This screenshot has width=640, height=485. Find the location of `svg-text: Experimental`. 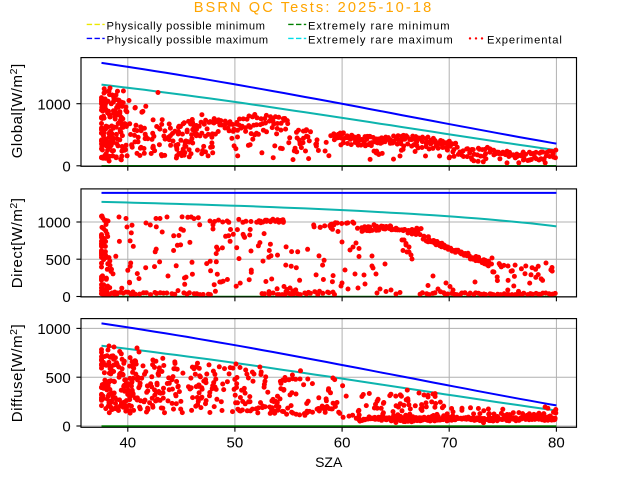

svg-text: Experimental is located at coordinates (525, 40).